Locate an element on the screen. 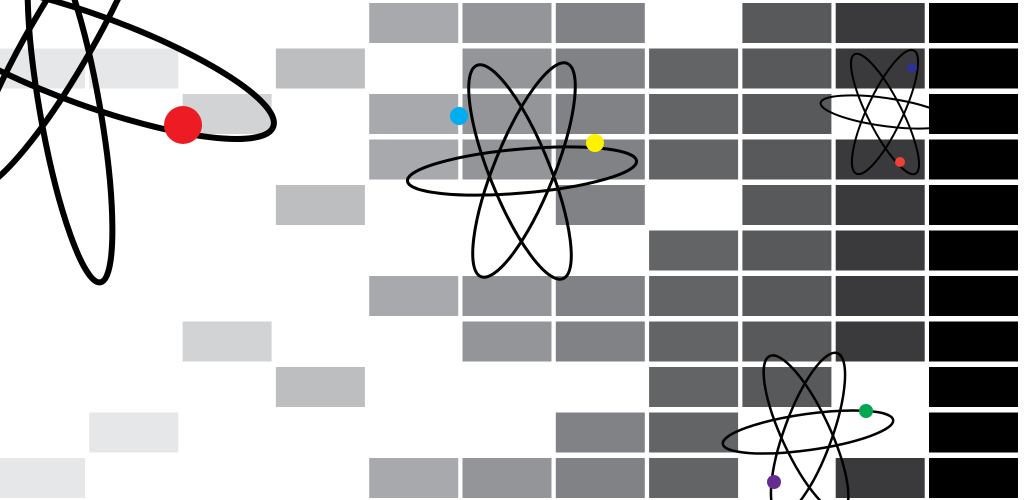 The height and width of the screenshot is (500, 1024). center-atom is located at coordinates (522, 171).